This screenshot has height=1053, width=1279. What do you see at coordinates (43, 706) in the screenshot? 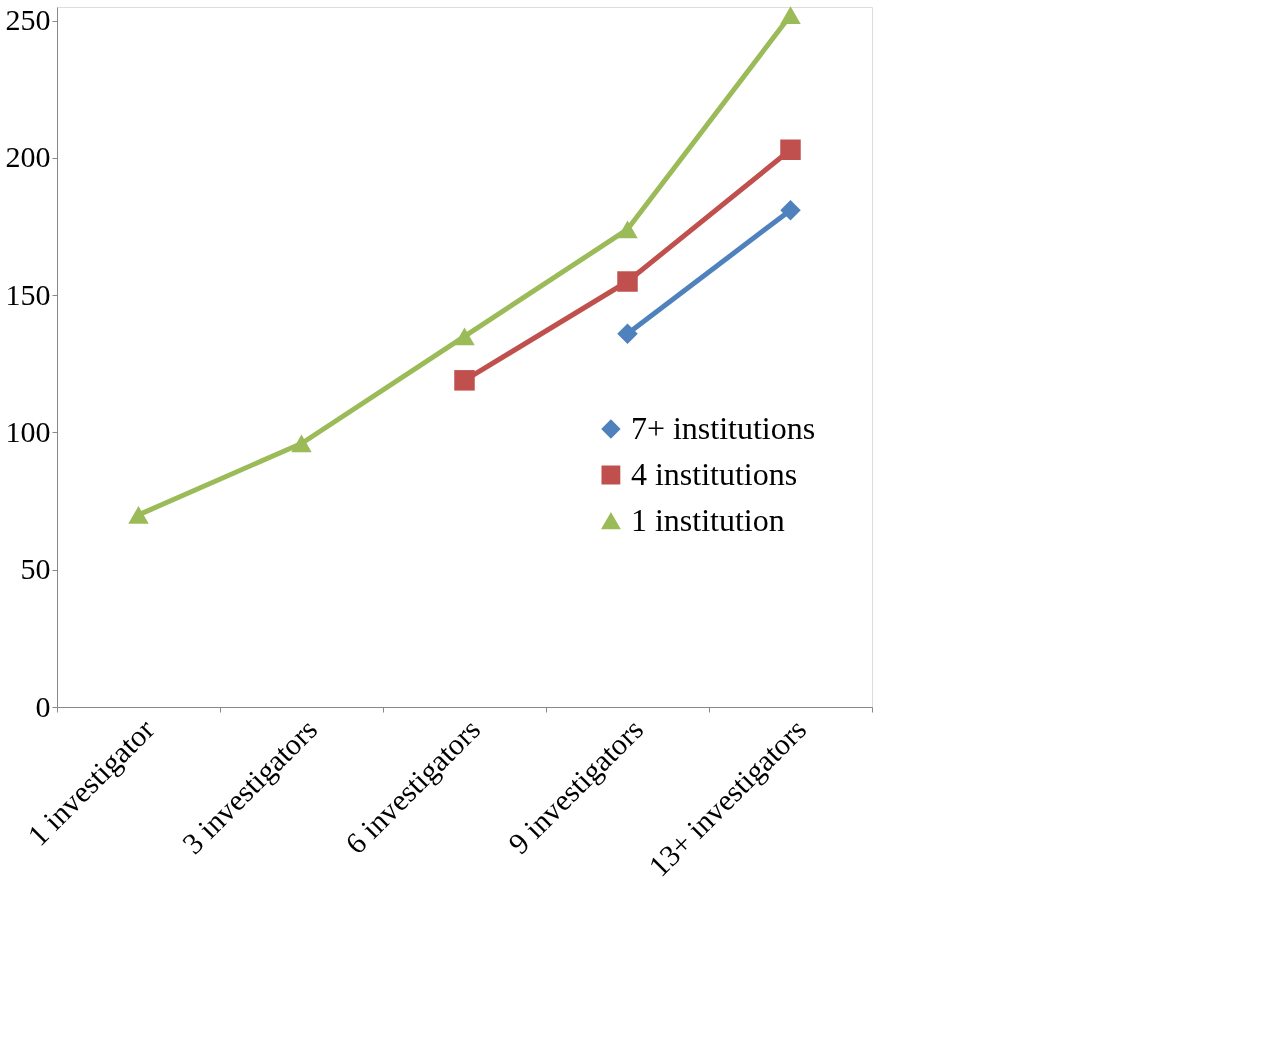
I see `y-tick-label: 0` at bounding box center [43, 706].